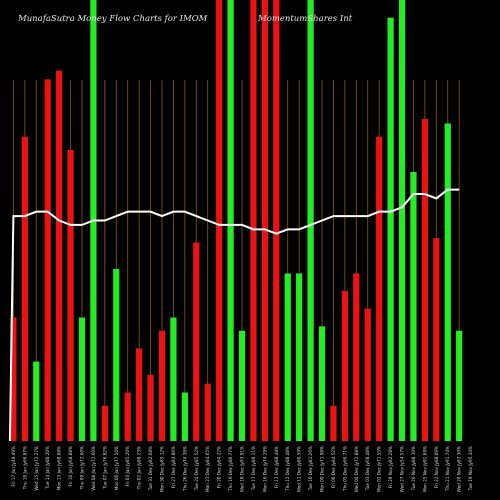 This screenshot has height=500, width=500. What do you see at coordinates (47, 468) in the screenshot?
I see `x-tick-label: Tue 14 Jan Jy80.20%` at bounding box center [47, 468].